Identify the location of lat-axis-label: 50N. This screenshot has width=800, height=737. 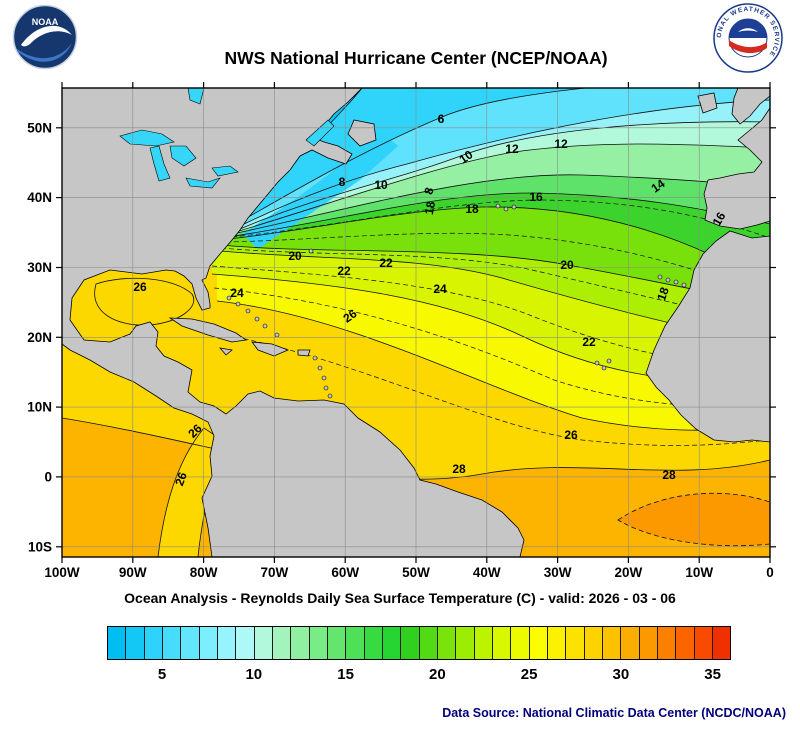
(39, 127).